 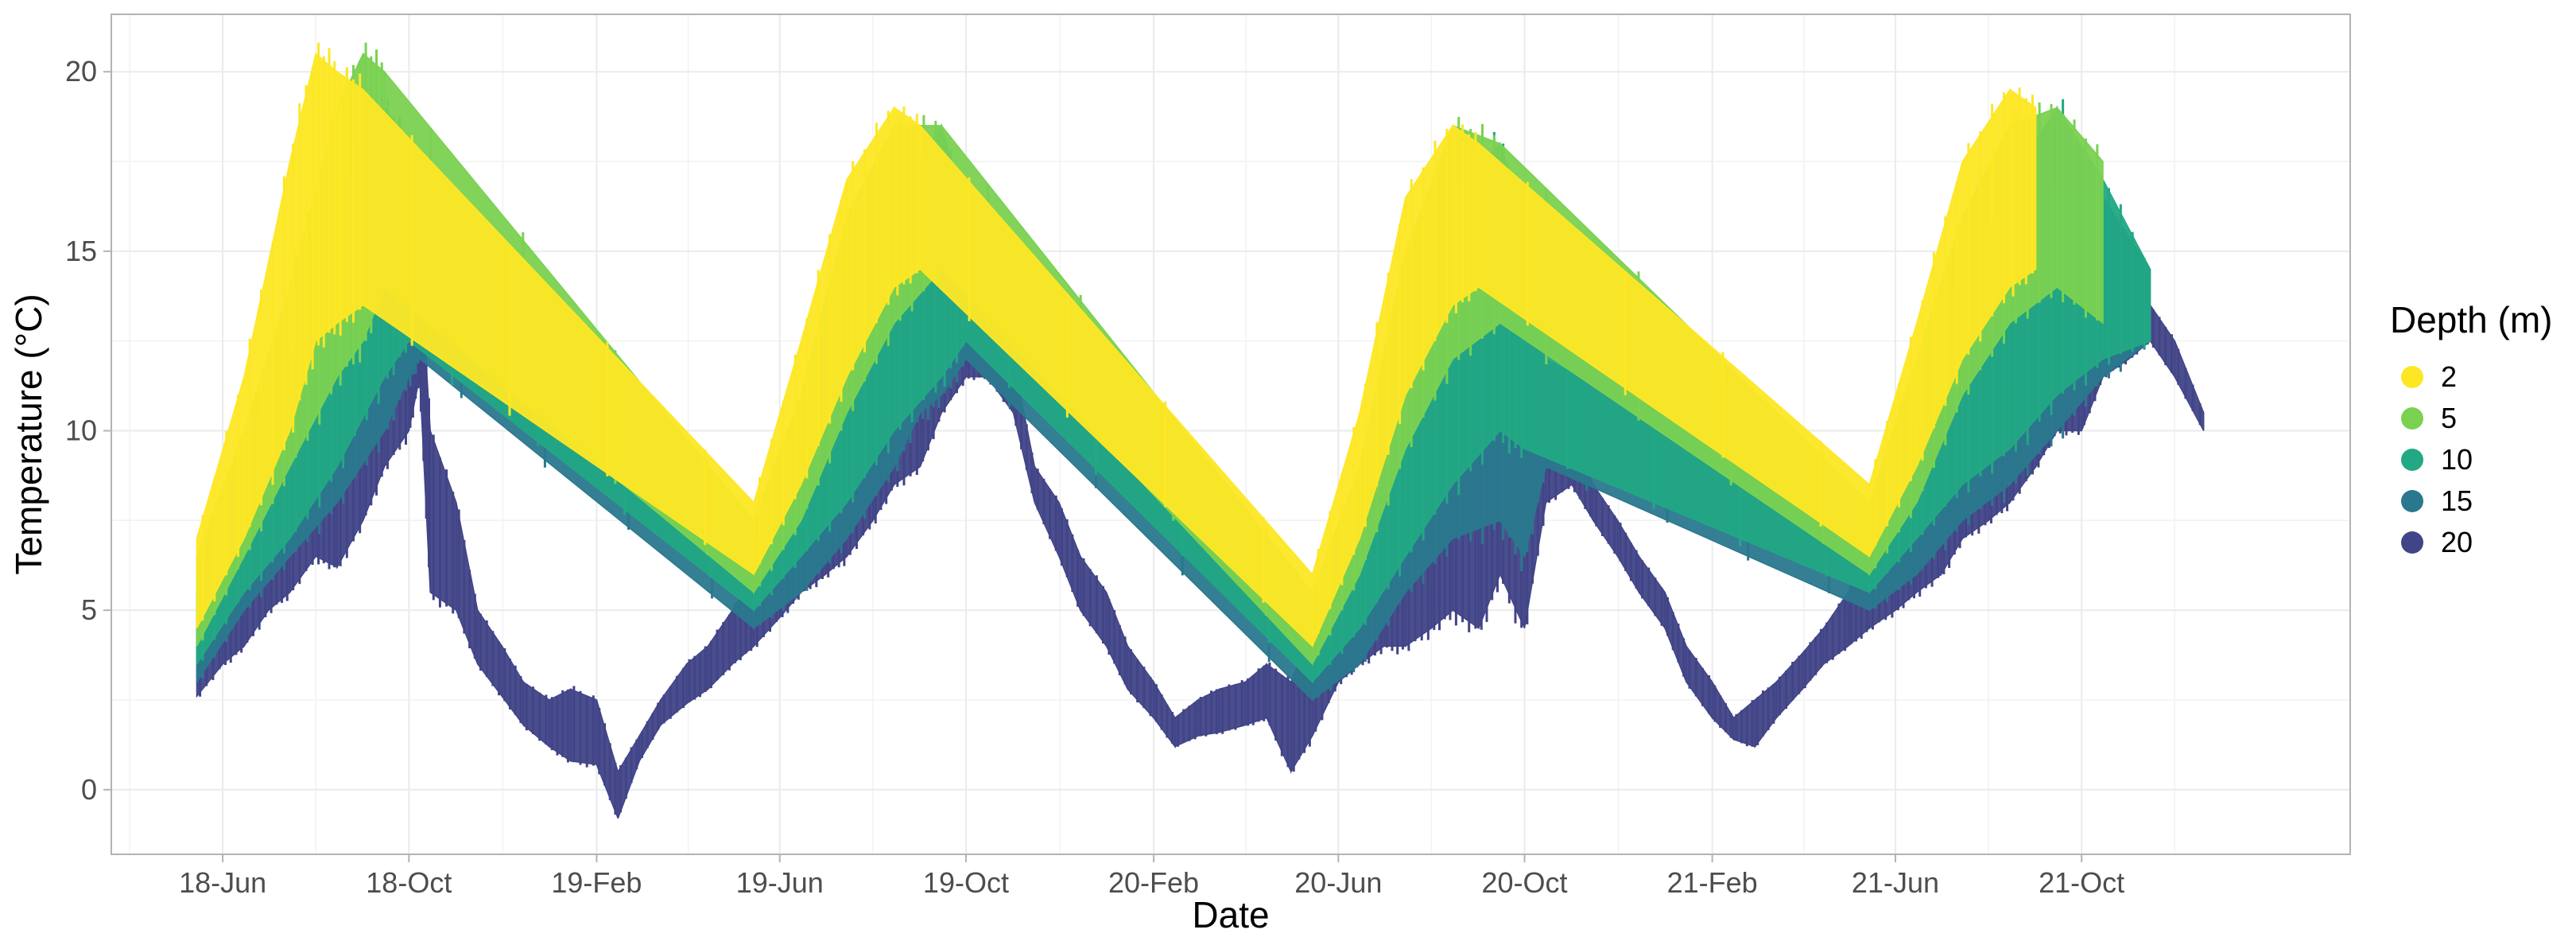 I want to click on y-tick-label: 15, so click(x=81, y=251).